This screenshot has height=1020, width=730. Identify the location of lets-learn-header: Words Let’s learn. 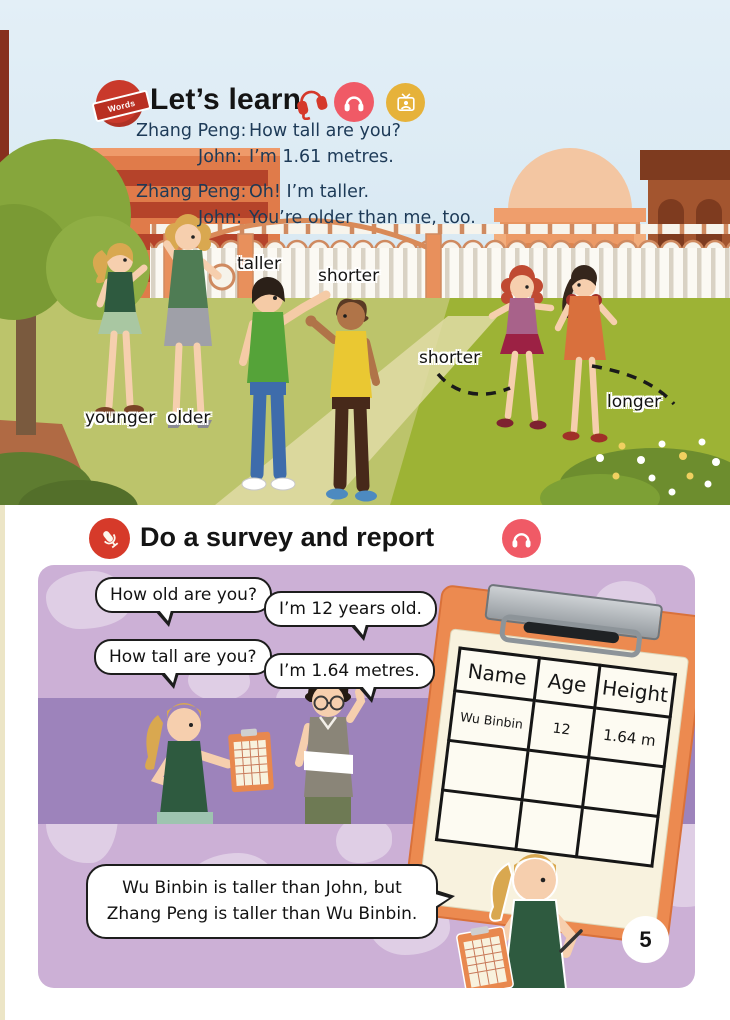
(365, 65).